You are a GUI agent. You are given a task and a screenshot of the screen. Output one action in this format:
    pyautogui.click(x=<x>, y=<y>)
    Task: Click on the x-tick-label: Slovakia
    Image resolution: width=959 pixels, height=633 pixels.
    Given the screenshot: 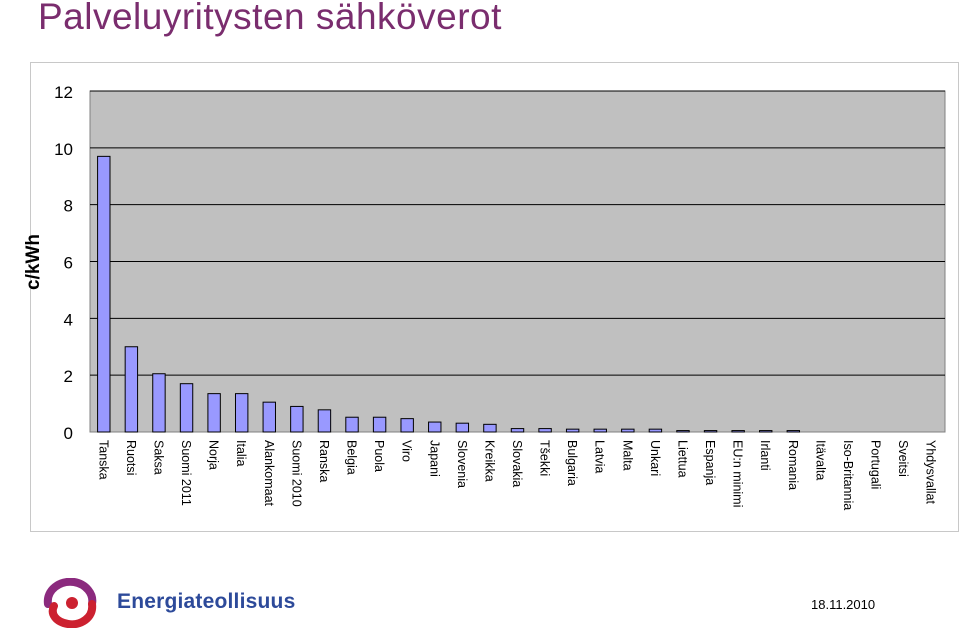 What is the action you would take?
    pyautogui.click(x=517, y=463)
    